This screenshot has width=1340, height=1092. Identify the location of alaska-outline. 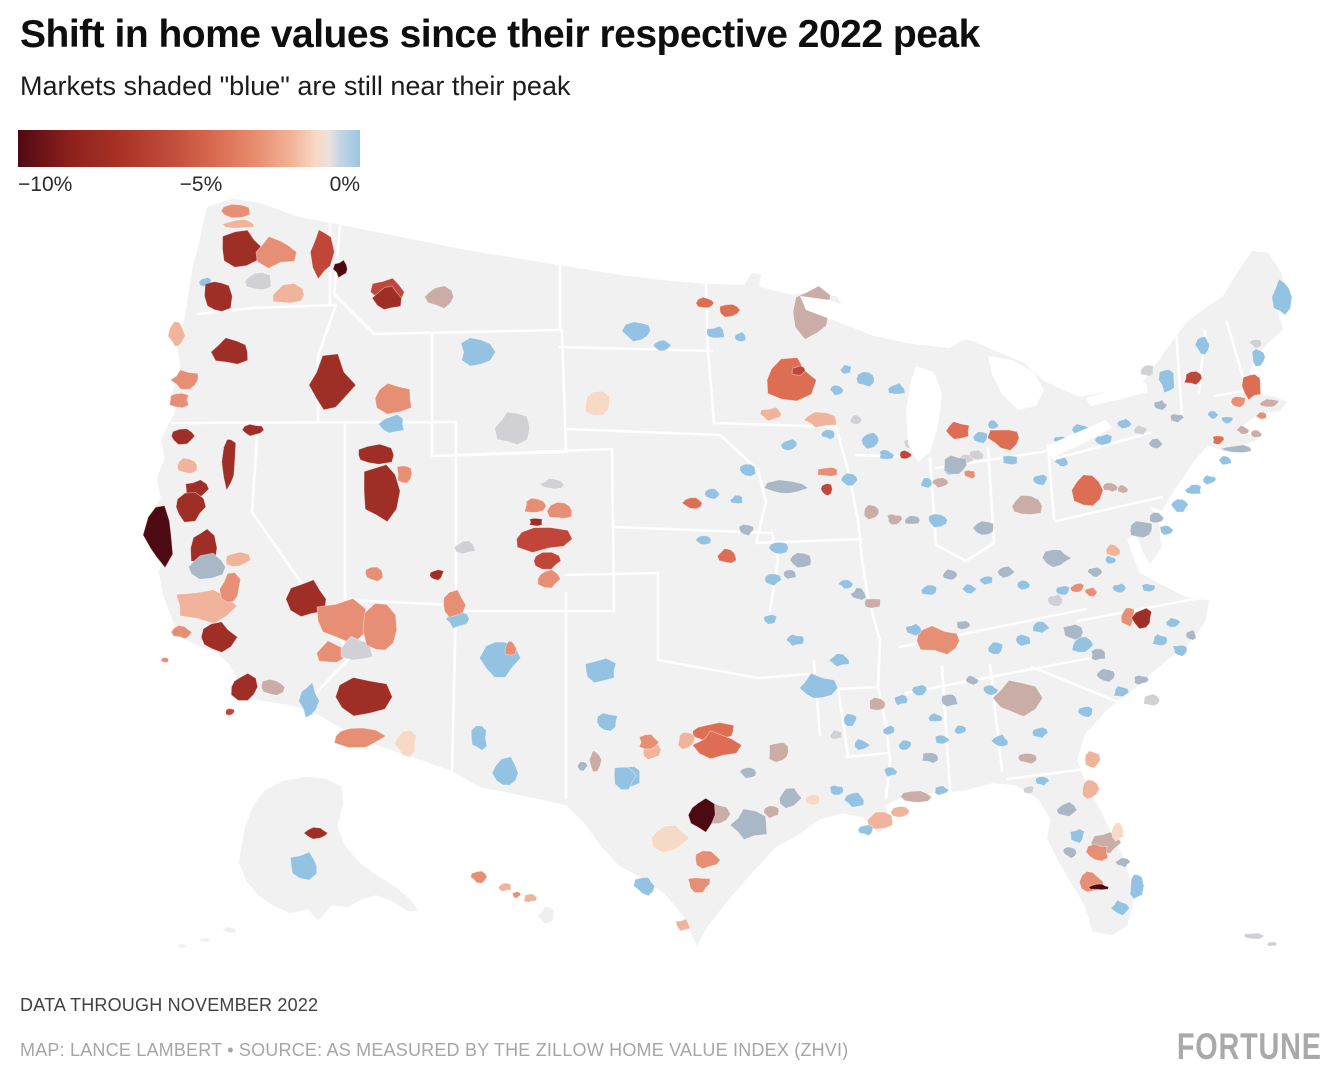
(329, 849).